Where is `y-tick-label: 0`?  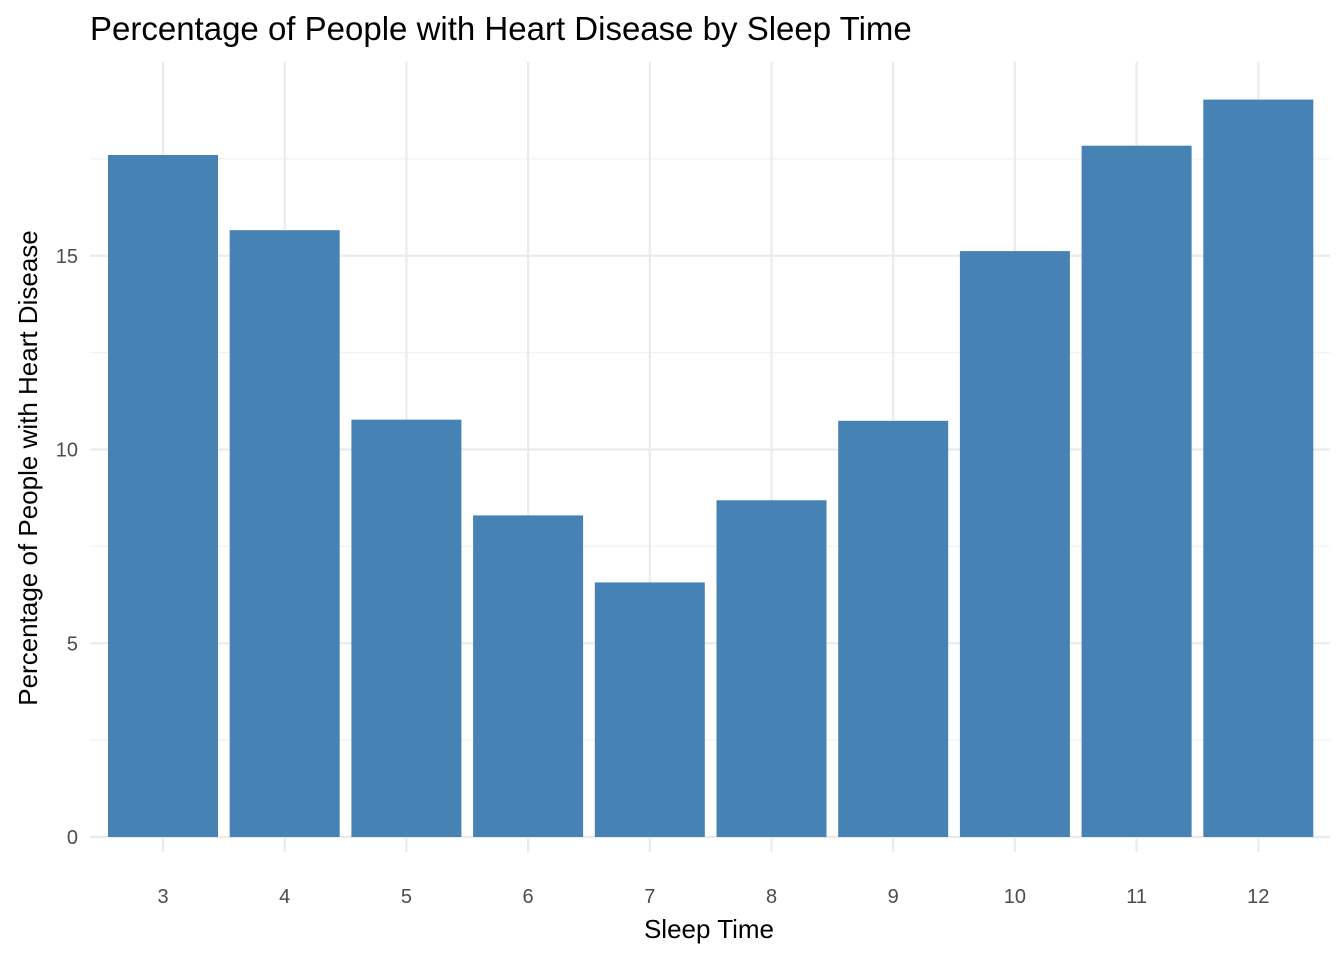 y-tick-label: 0 is located at coordinates (72, 838).